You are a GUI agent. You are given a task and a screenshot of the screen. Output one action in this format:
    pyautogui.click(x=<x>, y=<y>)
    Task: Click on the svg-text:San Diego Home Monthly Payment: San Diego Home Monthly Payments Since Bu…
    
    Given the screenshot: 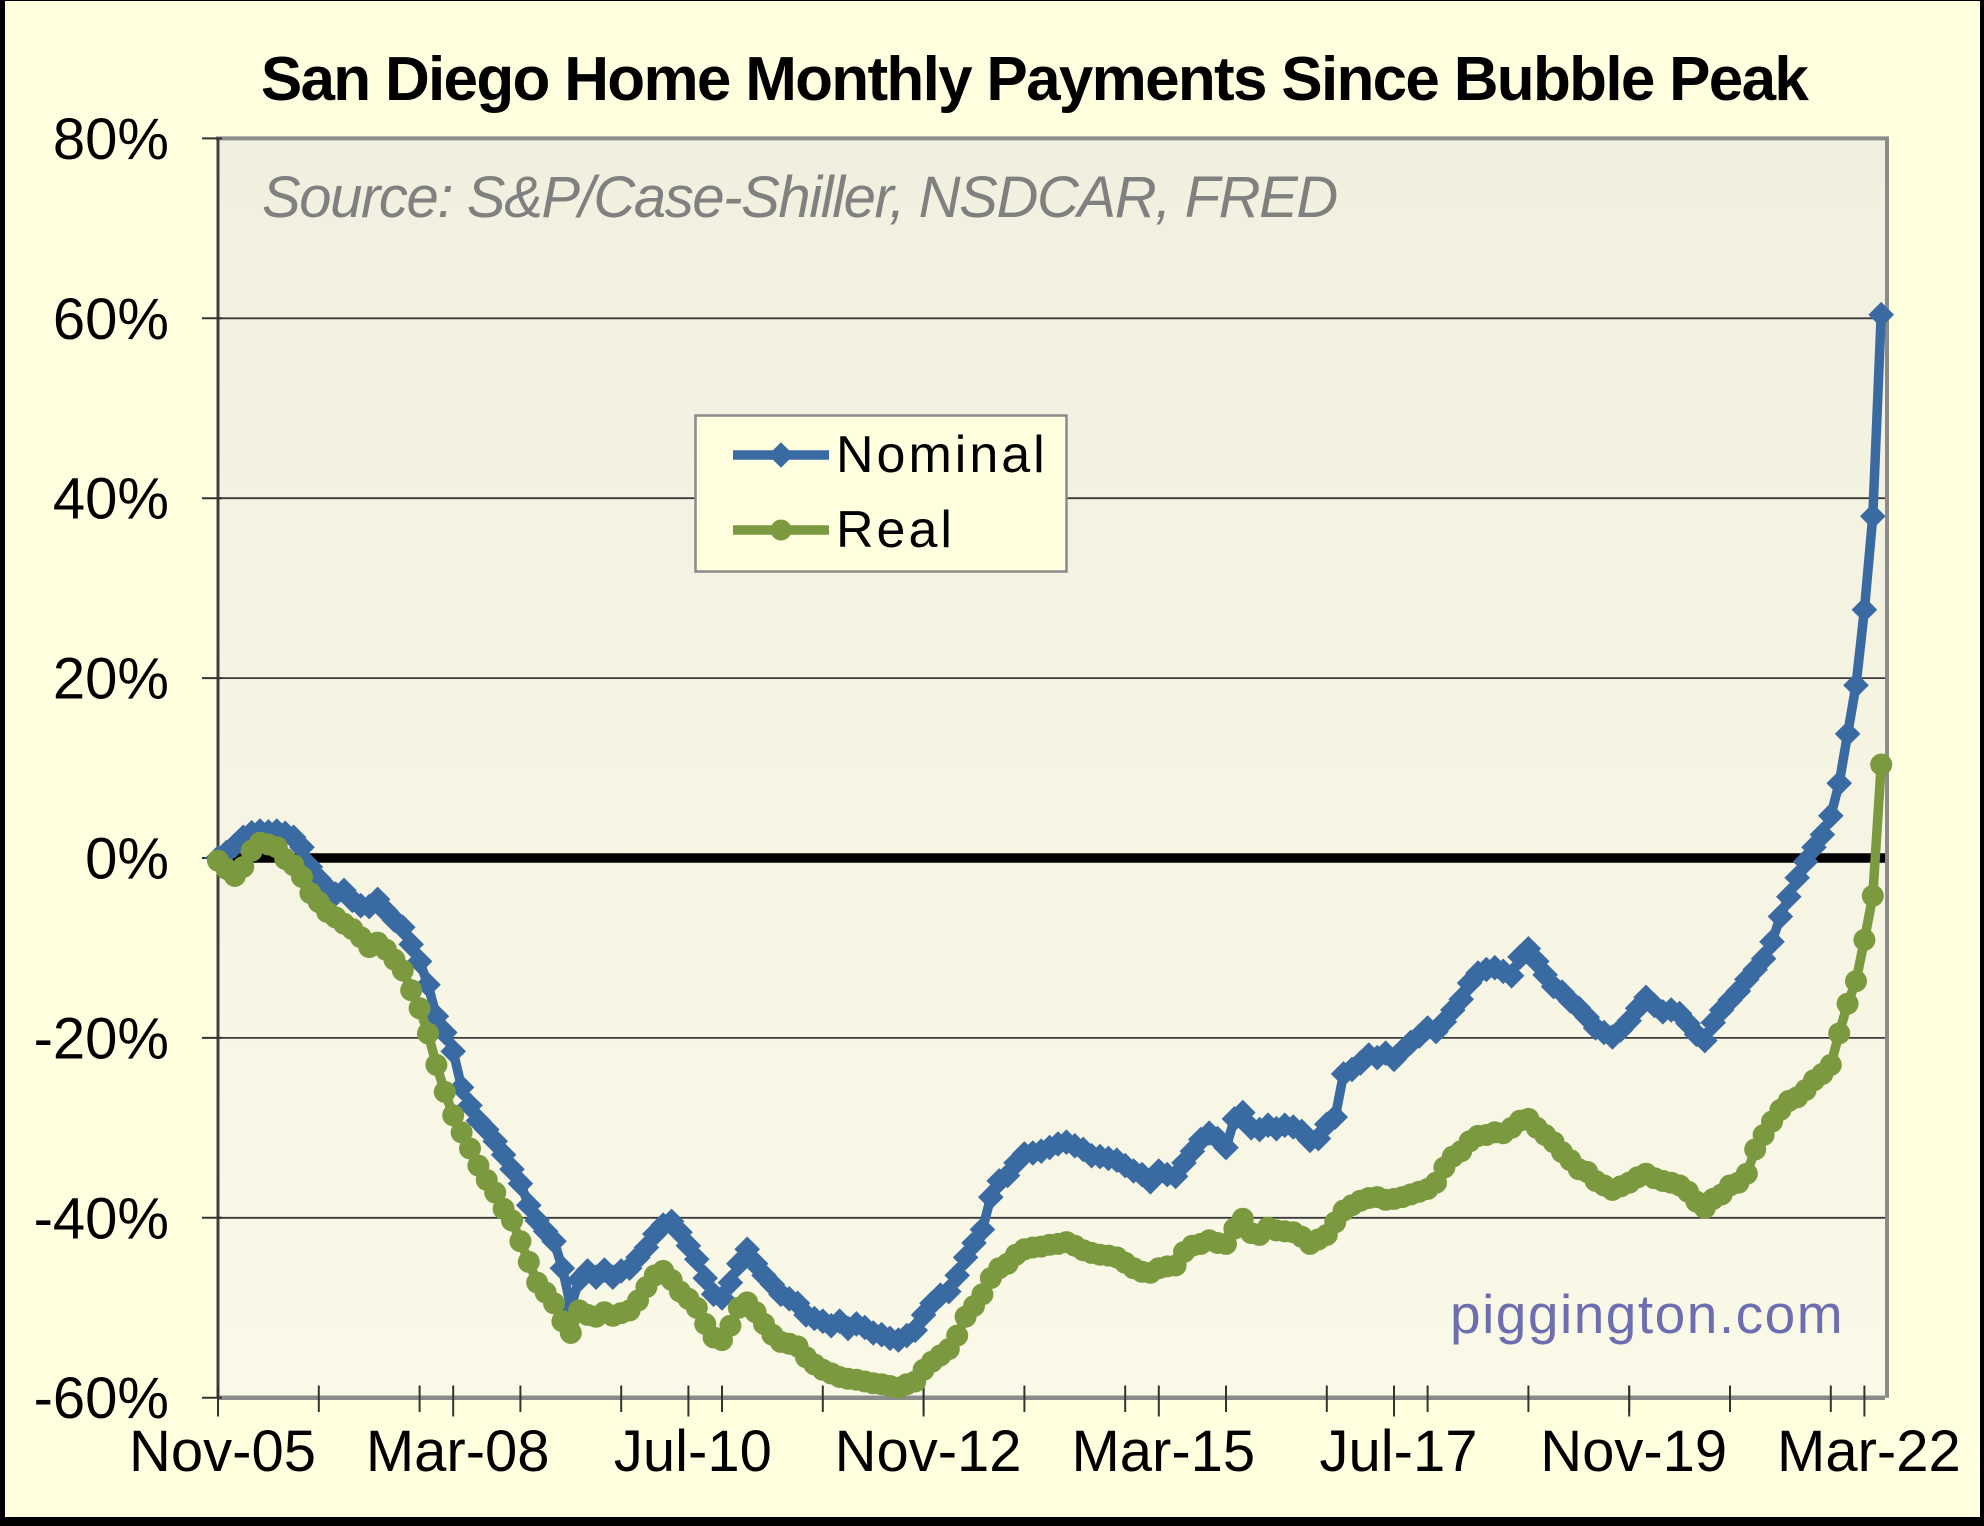 What is the action you would take?
    pyautogui.click(x=1035, y=79)
    